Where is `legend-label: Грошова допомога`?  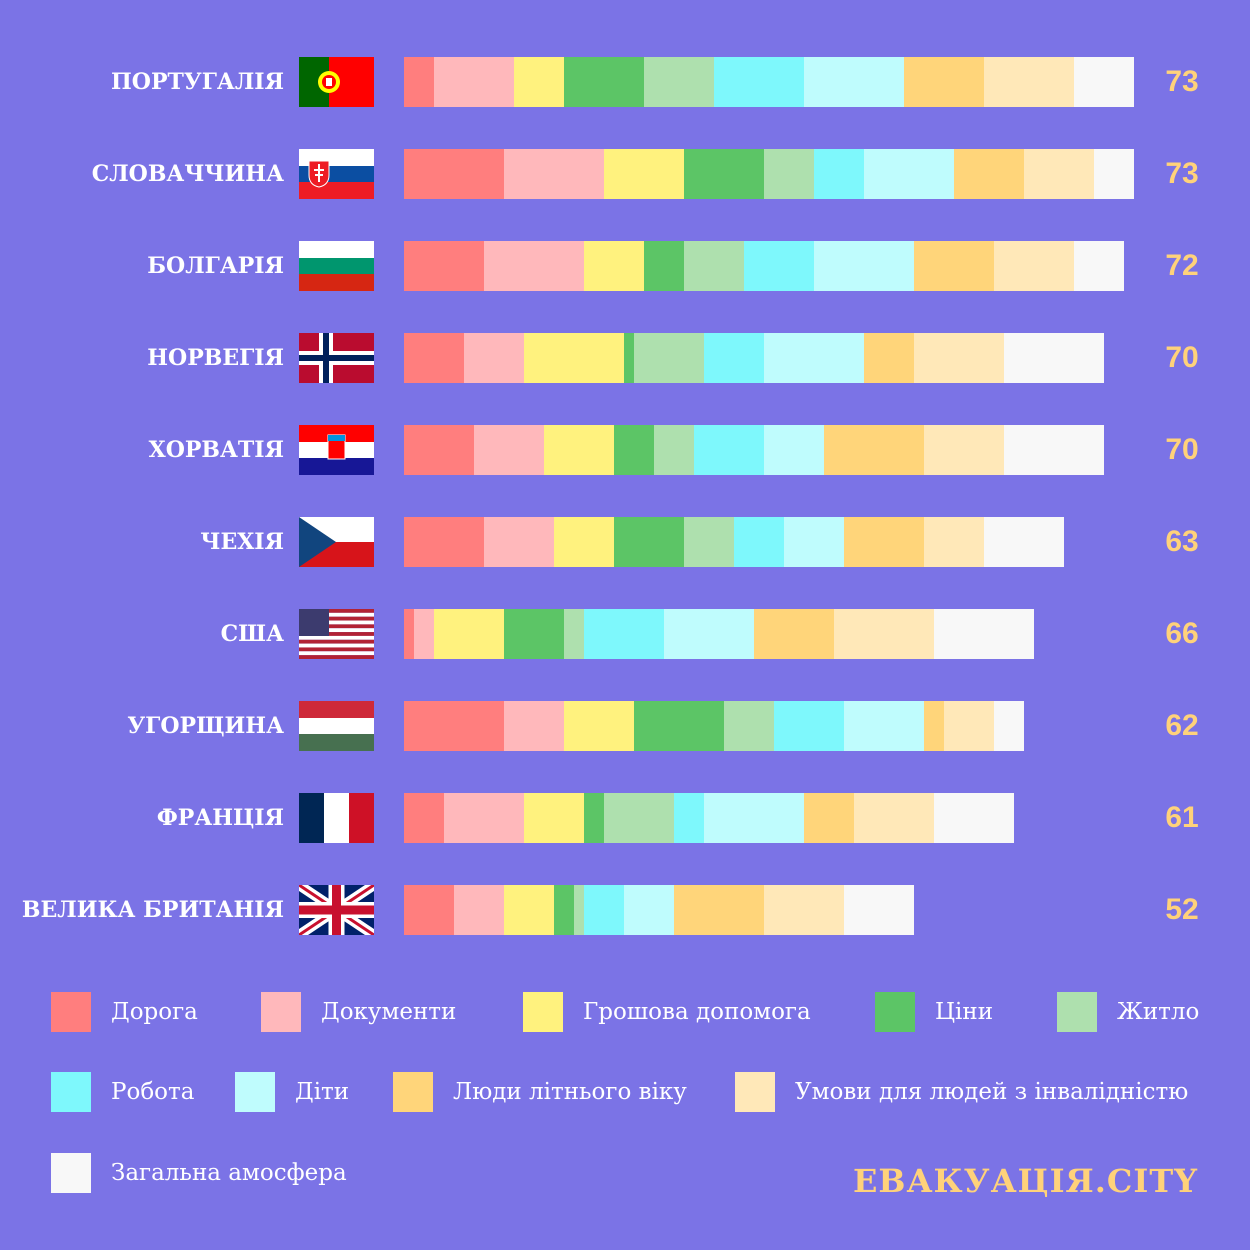
legend-label: Грошова допомога is located at coordinates (697, 1012).